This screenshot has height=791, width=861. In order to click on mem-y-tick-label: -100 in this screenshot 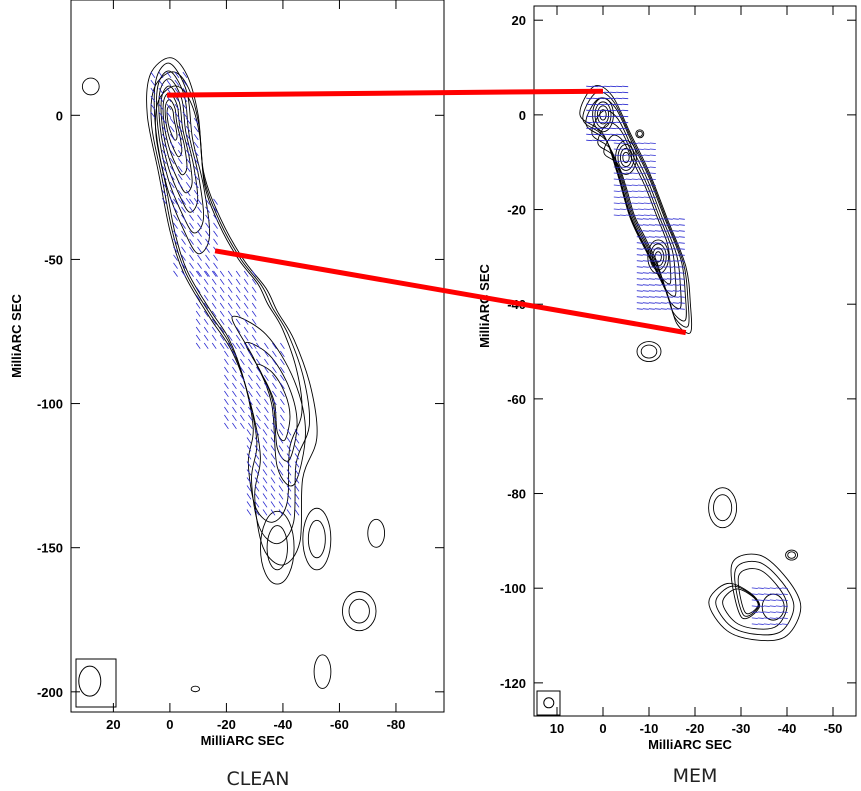, I will do `click(513, 588)`.